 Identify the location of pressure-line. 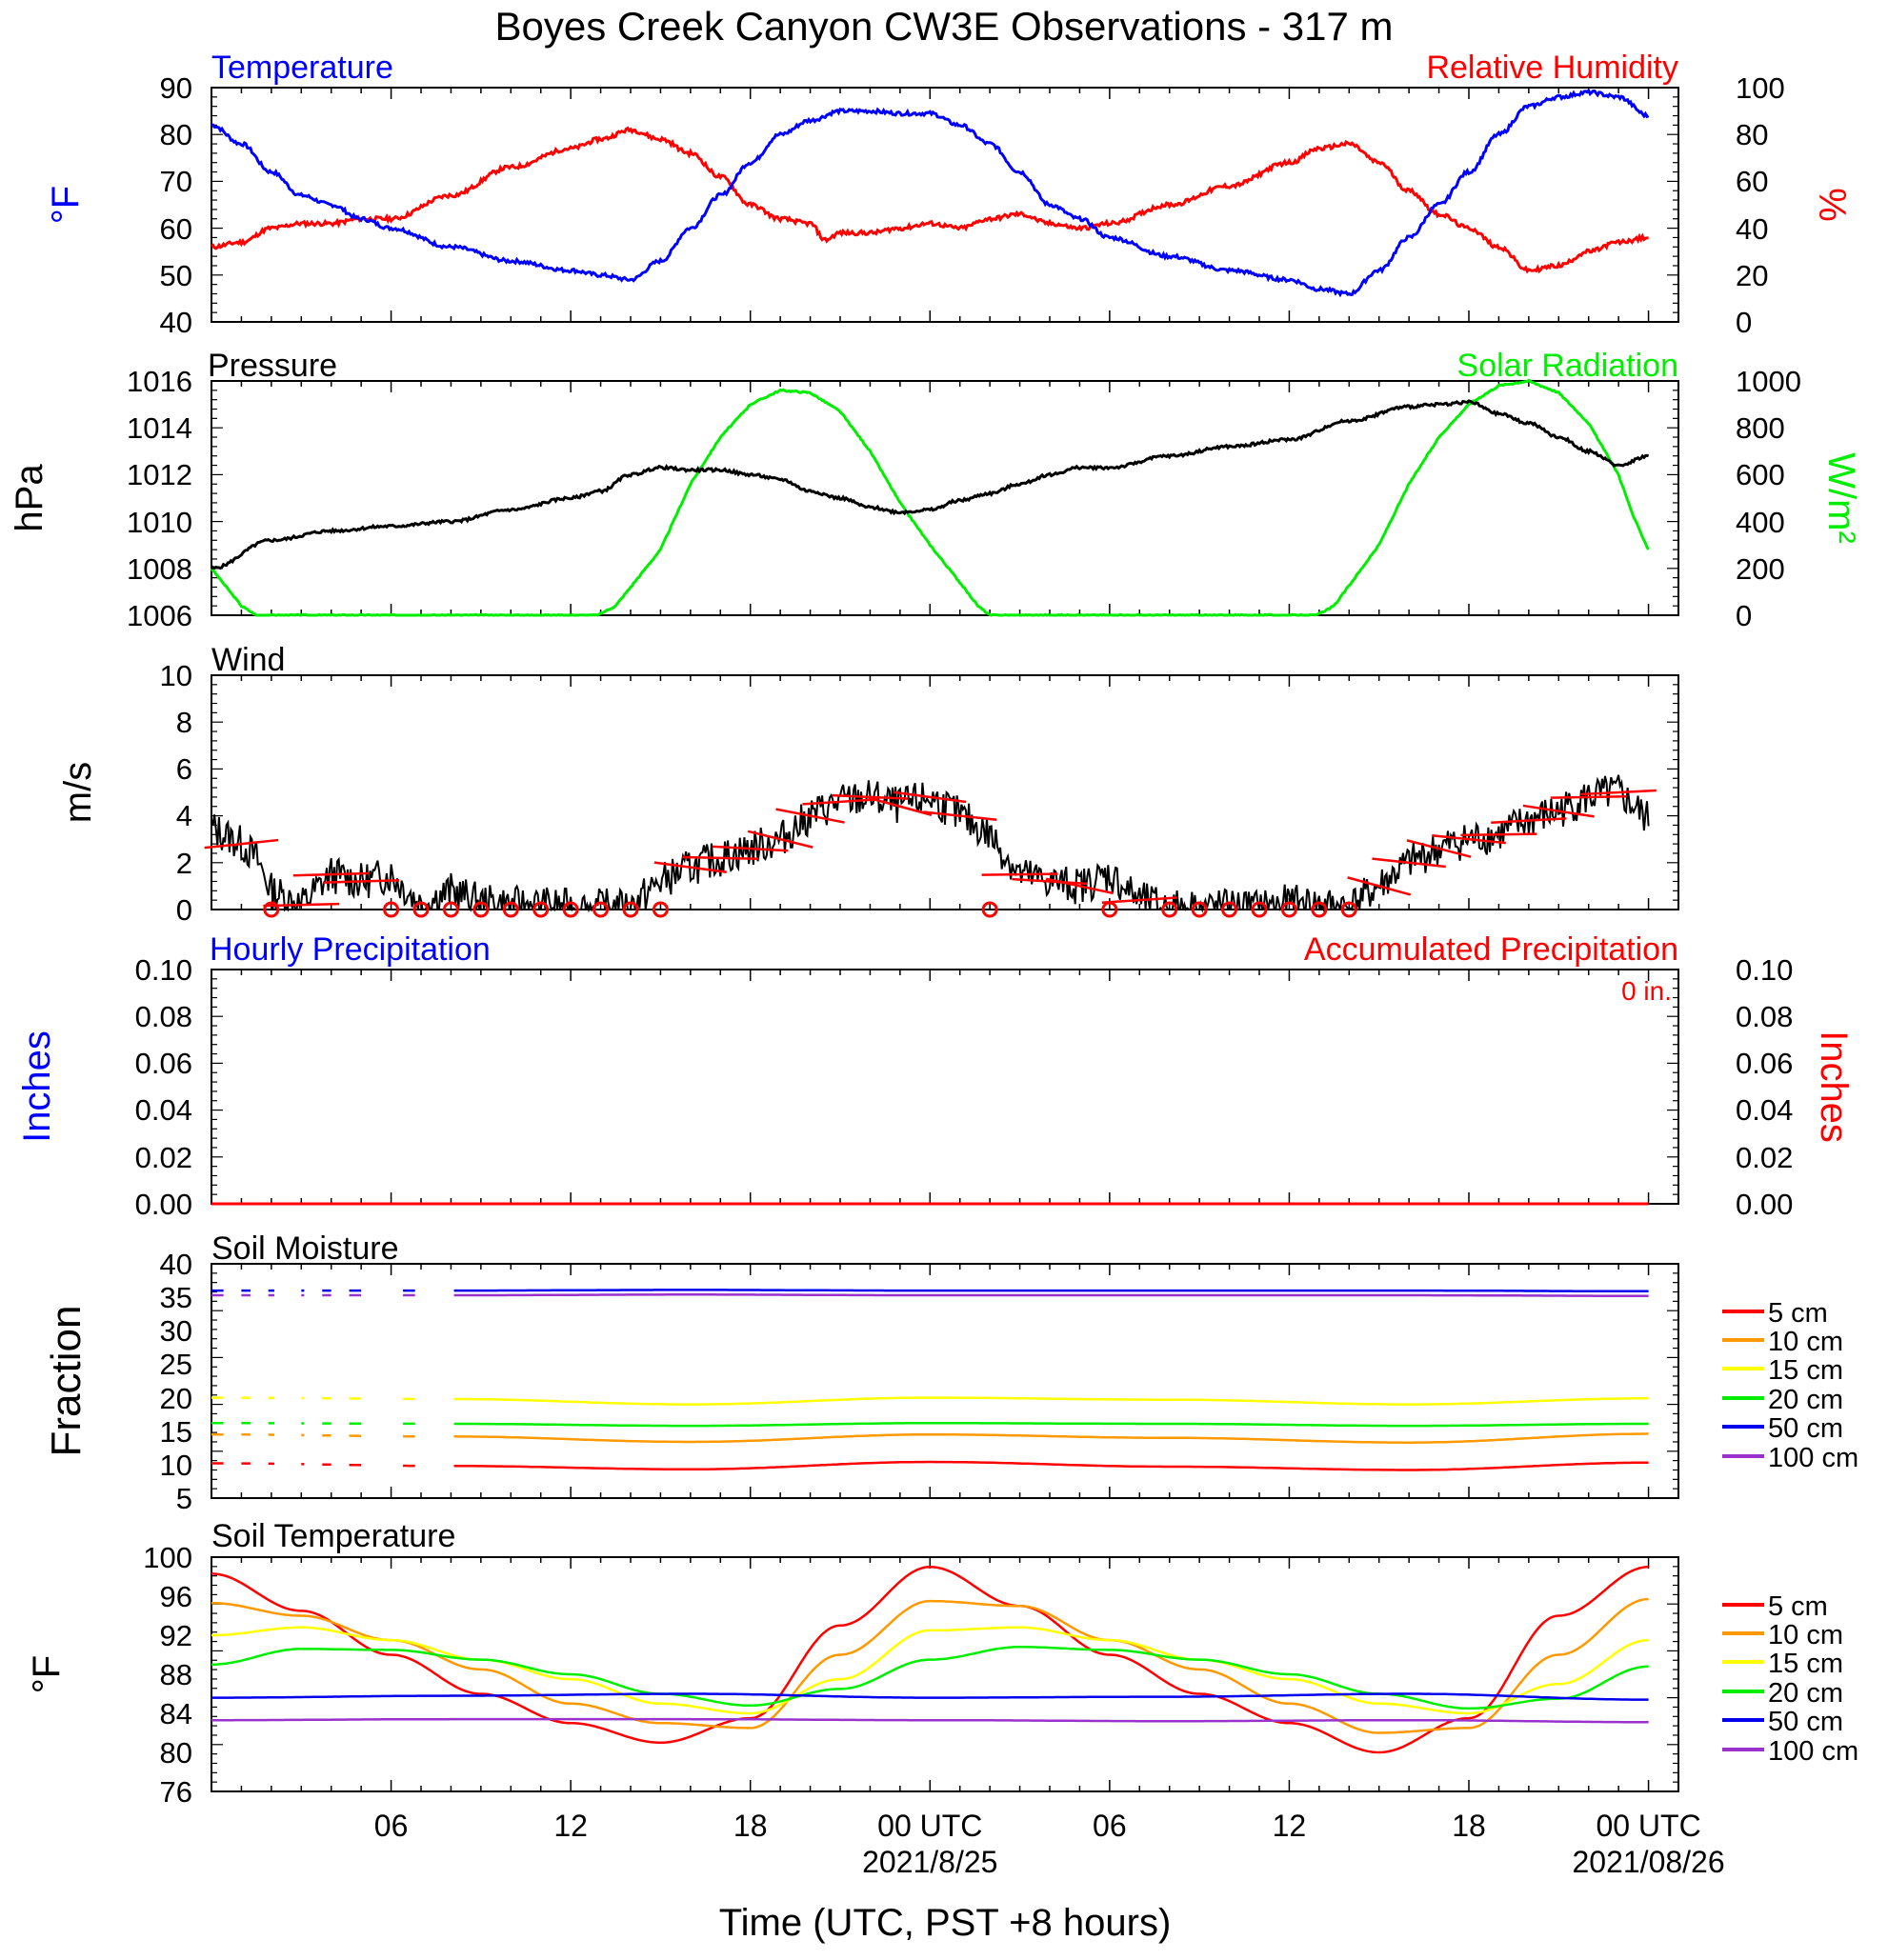
(929, 484).